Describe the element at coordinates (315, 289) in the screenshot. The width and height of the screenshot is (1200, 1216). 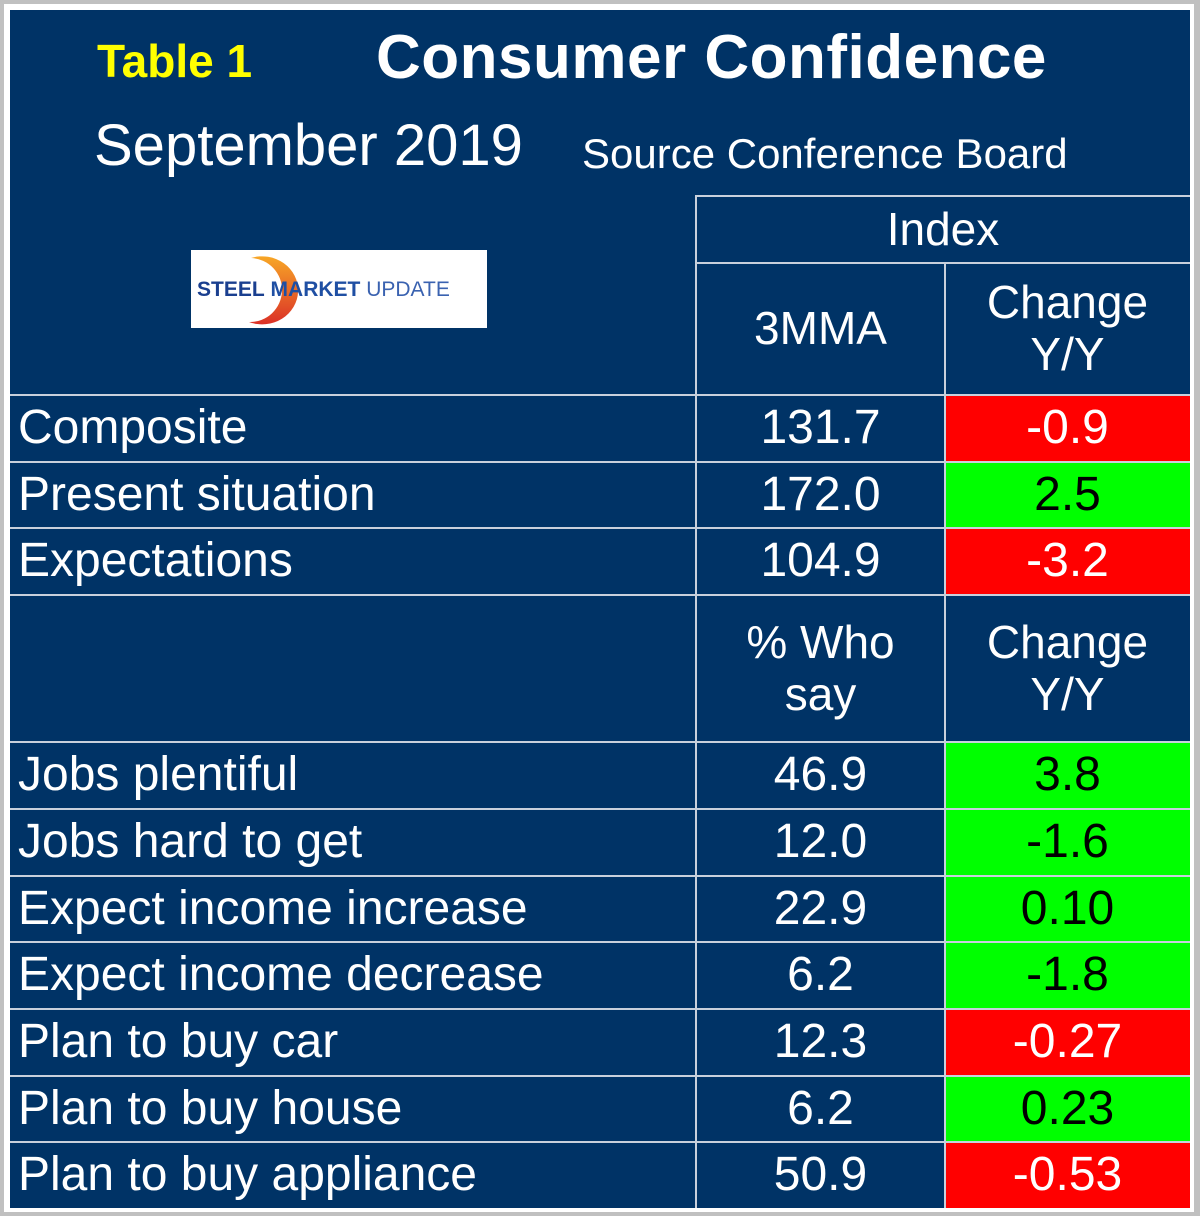
I see `logo-word-market: MARKET` at that location.